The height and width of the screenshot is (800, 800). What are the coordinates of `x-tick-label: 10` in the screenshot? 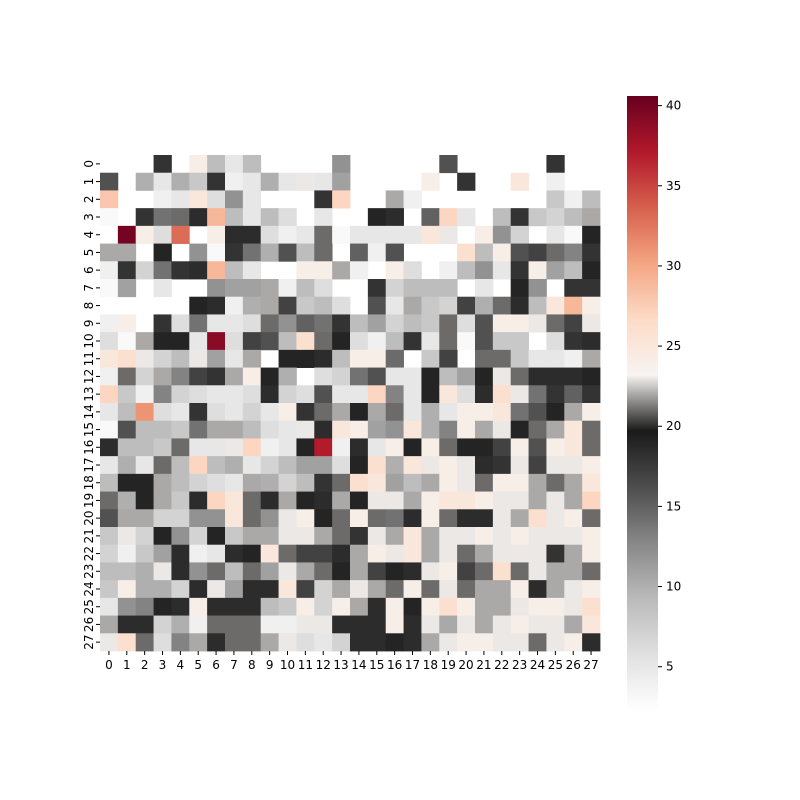 It's located at (287, 665).